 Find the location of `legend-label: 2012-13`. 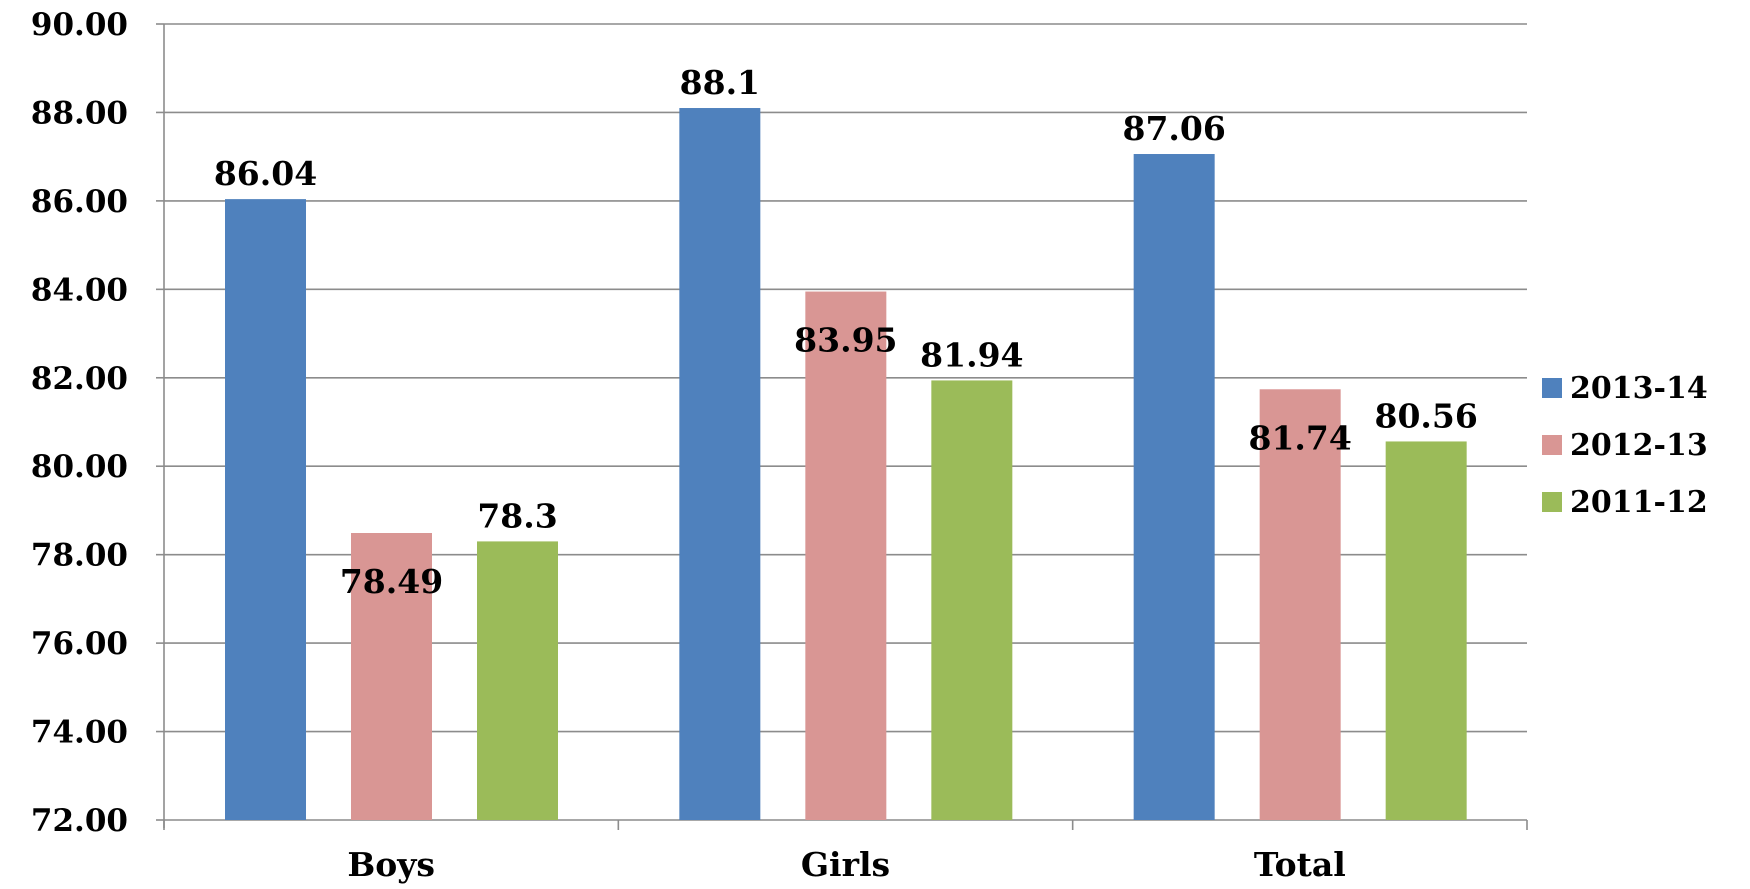

legend-label: 2012-13 is located at coordinates (1639, 445).